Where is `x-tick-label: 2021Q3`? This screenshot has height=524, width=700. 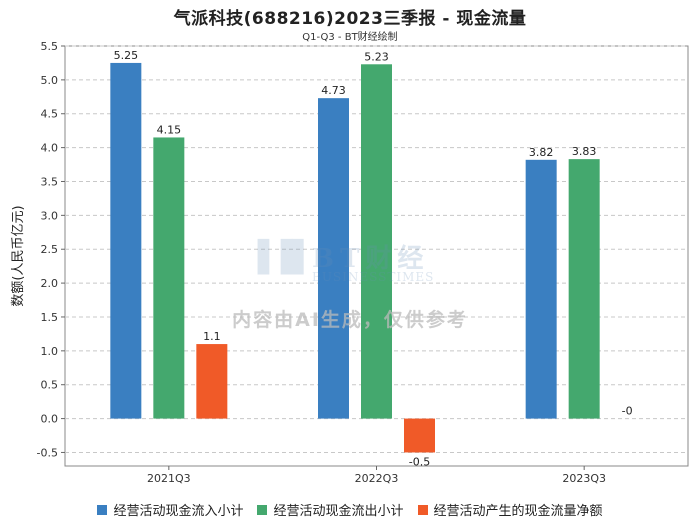
x-tick-label: 2021Q3 is located at coordinates (169, 478).